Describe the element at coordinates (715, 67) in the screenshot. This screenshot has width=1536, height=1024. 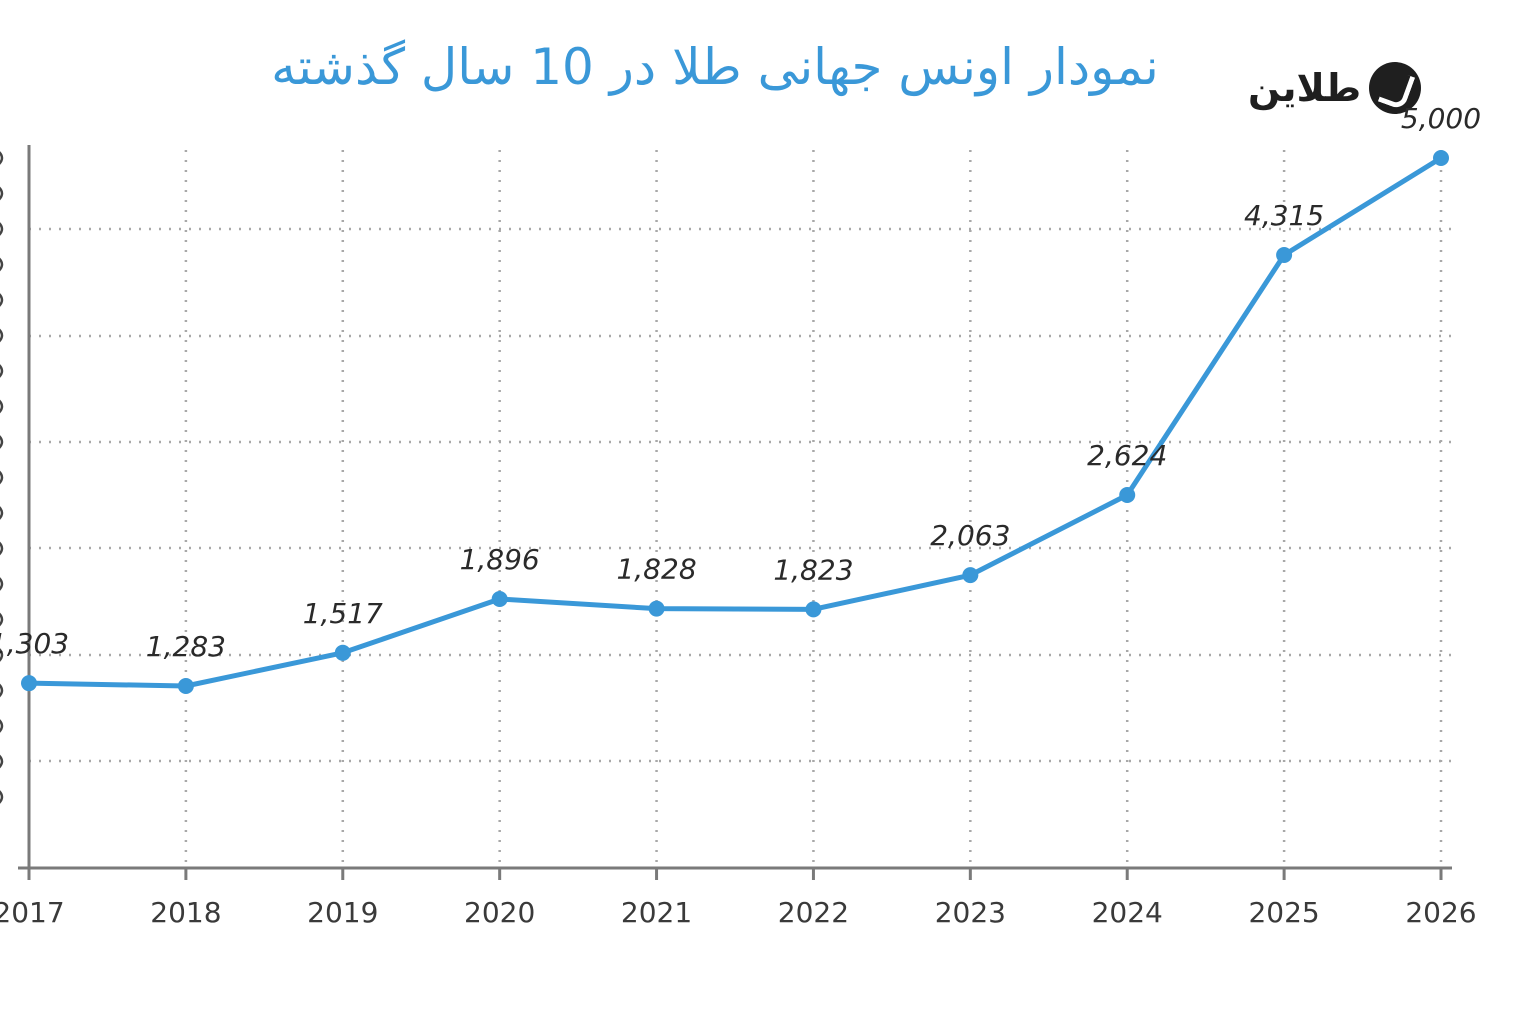
I see `chart-title: نمودار اونس جهانی طلا در 10 سال گذشته` at that location.